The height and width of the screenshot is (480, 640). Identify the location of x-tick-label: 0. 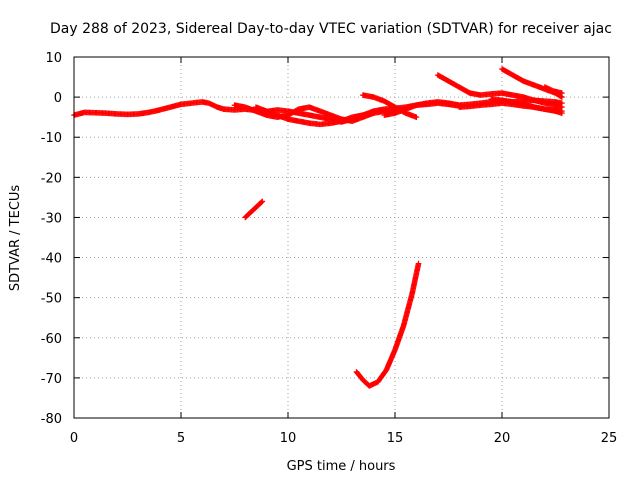
(74, 438).